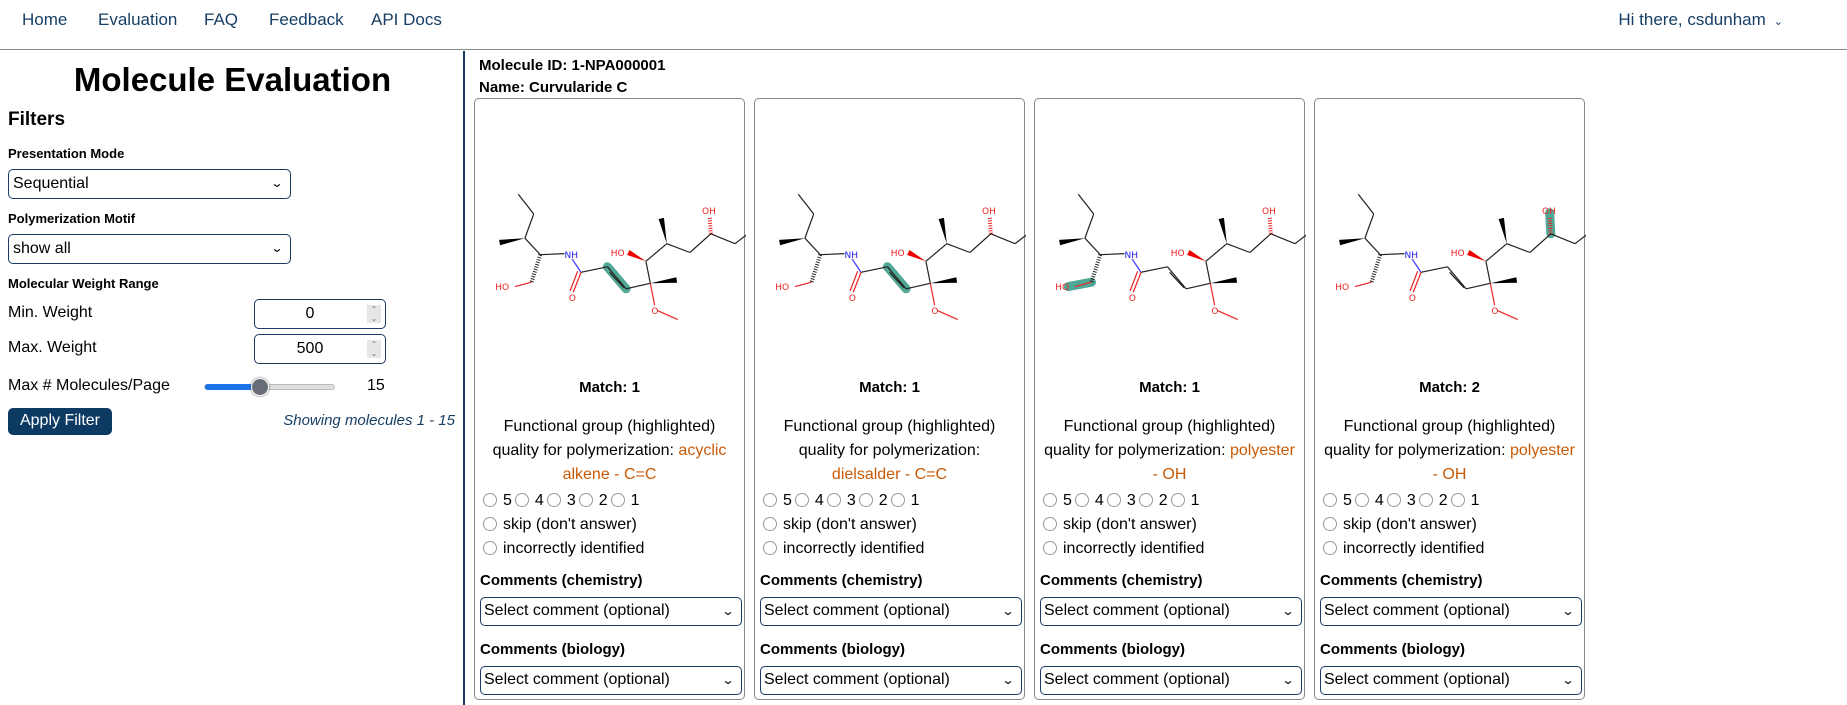 This screenshot has width=1847, height=705. What do you see at coordinates (620, 257) in the screenshot?
I see `molecule-structure: NH HO O O HO OH` at bounding box center [620, 257].